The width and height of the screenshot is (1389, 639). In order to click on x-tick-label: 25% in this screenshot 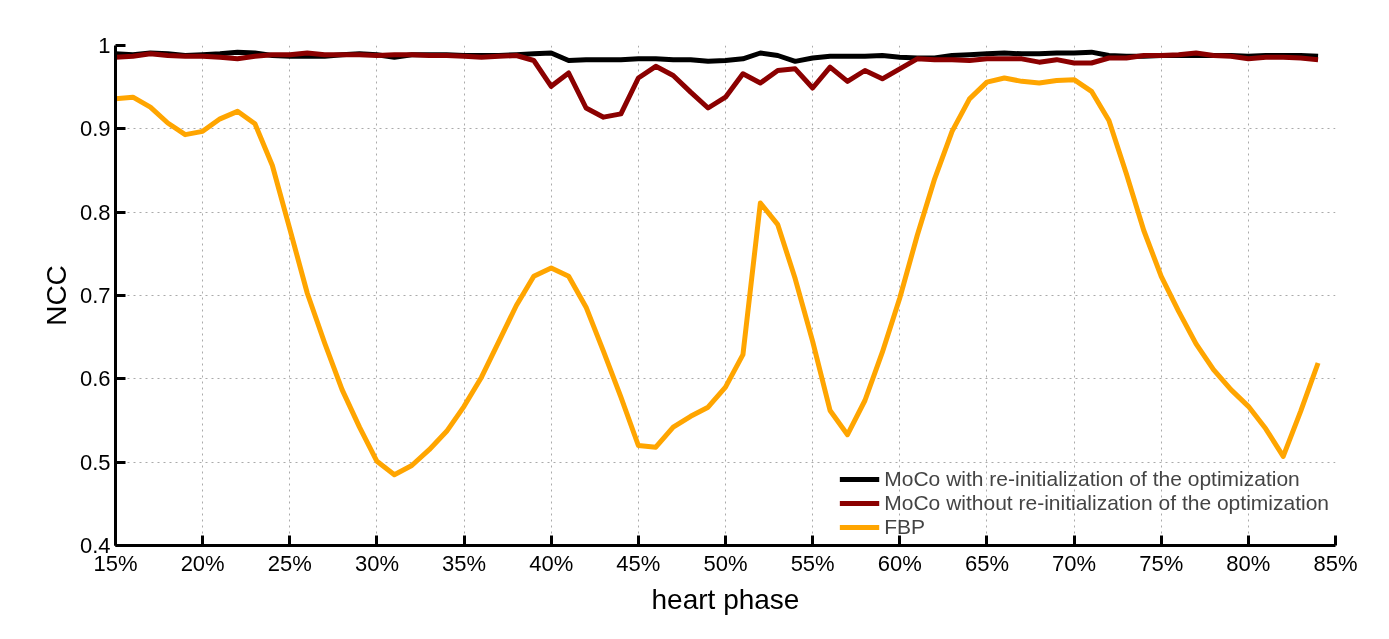, I will do `click(289, 563)`.